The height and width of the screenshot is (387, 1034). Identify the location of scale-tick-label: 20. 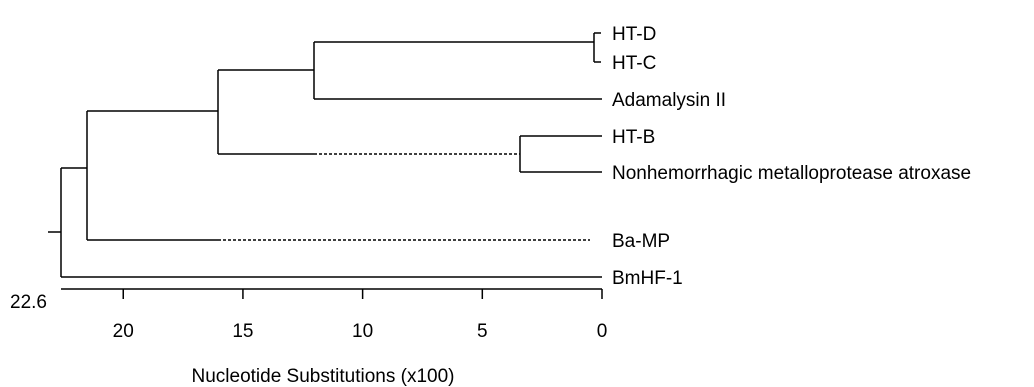
(123, 331).